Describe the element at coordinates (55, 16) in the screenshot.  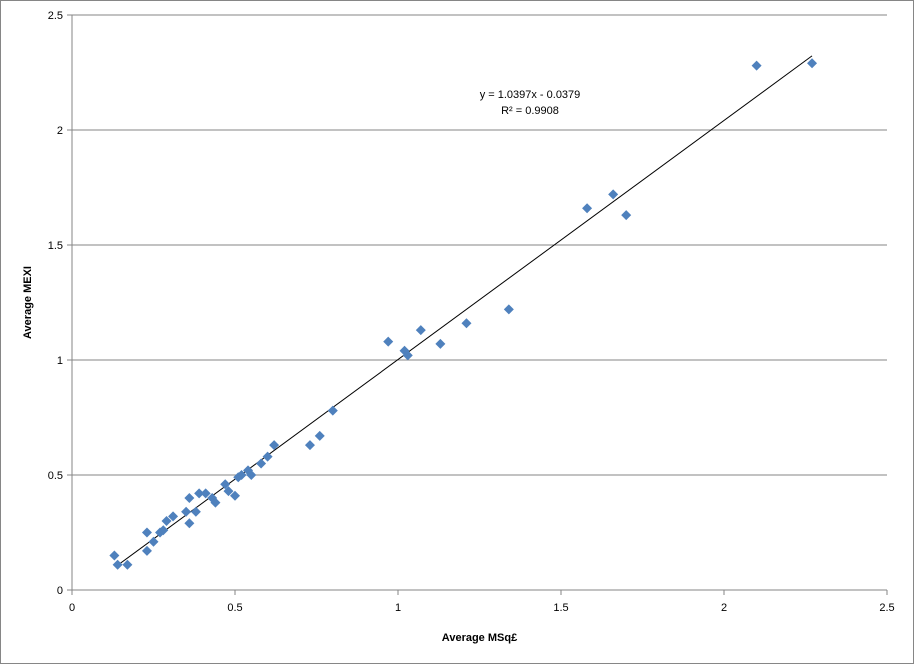
I see `y-tick-label: 2.5` at that location.